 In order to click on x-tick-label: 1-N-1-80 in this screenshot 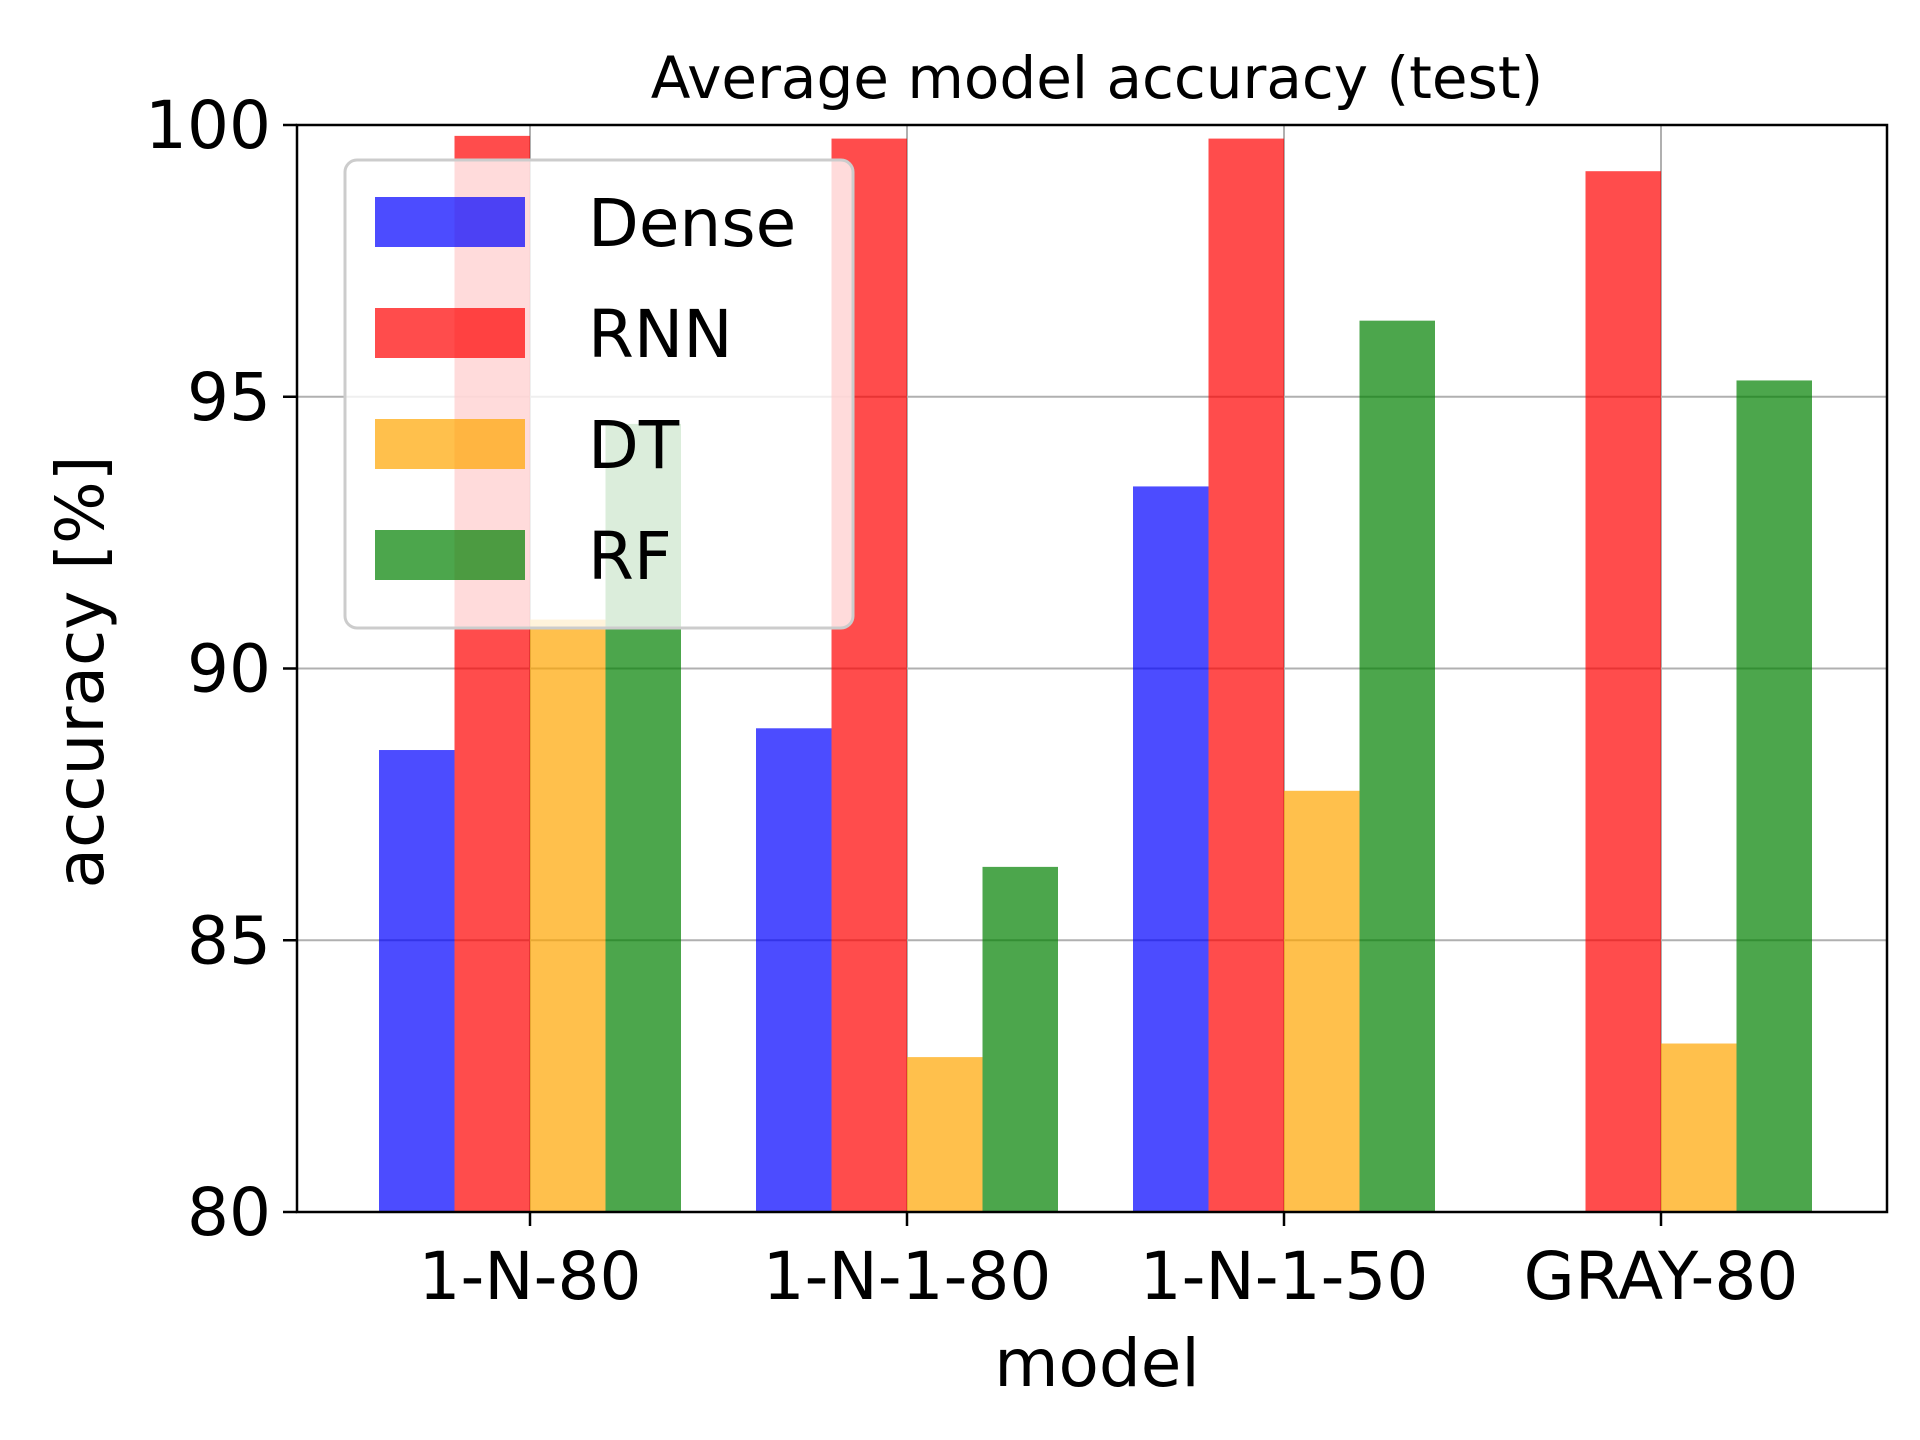, I will do `click(907, 1276)`.